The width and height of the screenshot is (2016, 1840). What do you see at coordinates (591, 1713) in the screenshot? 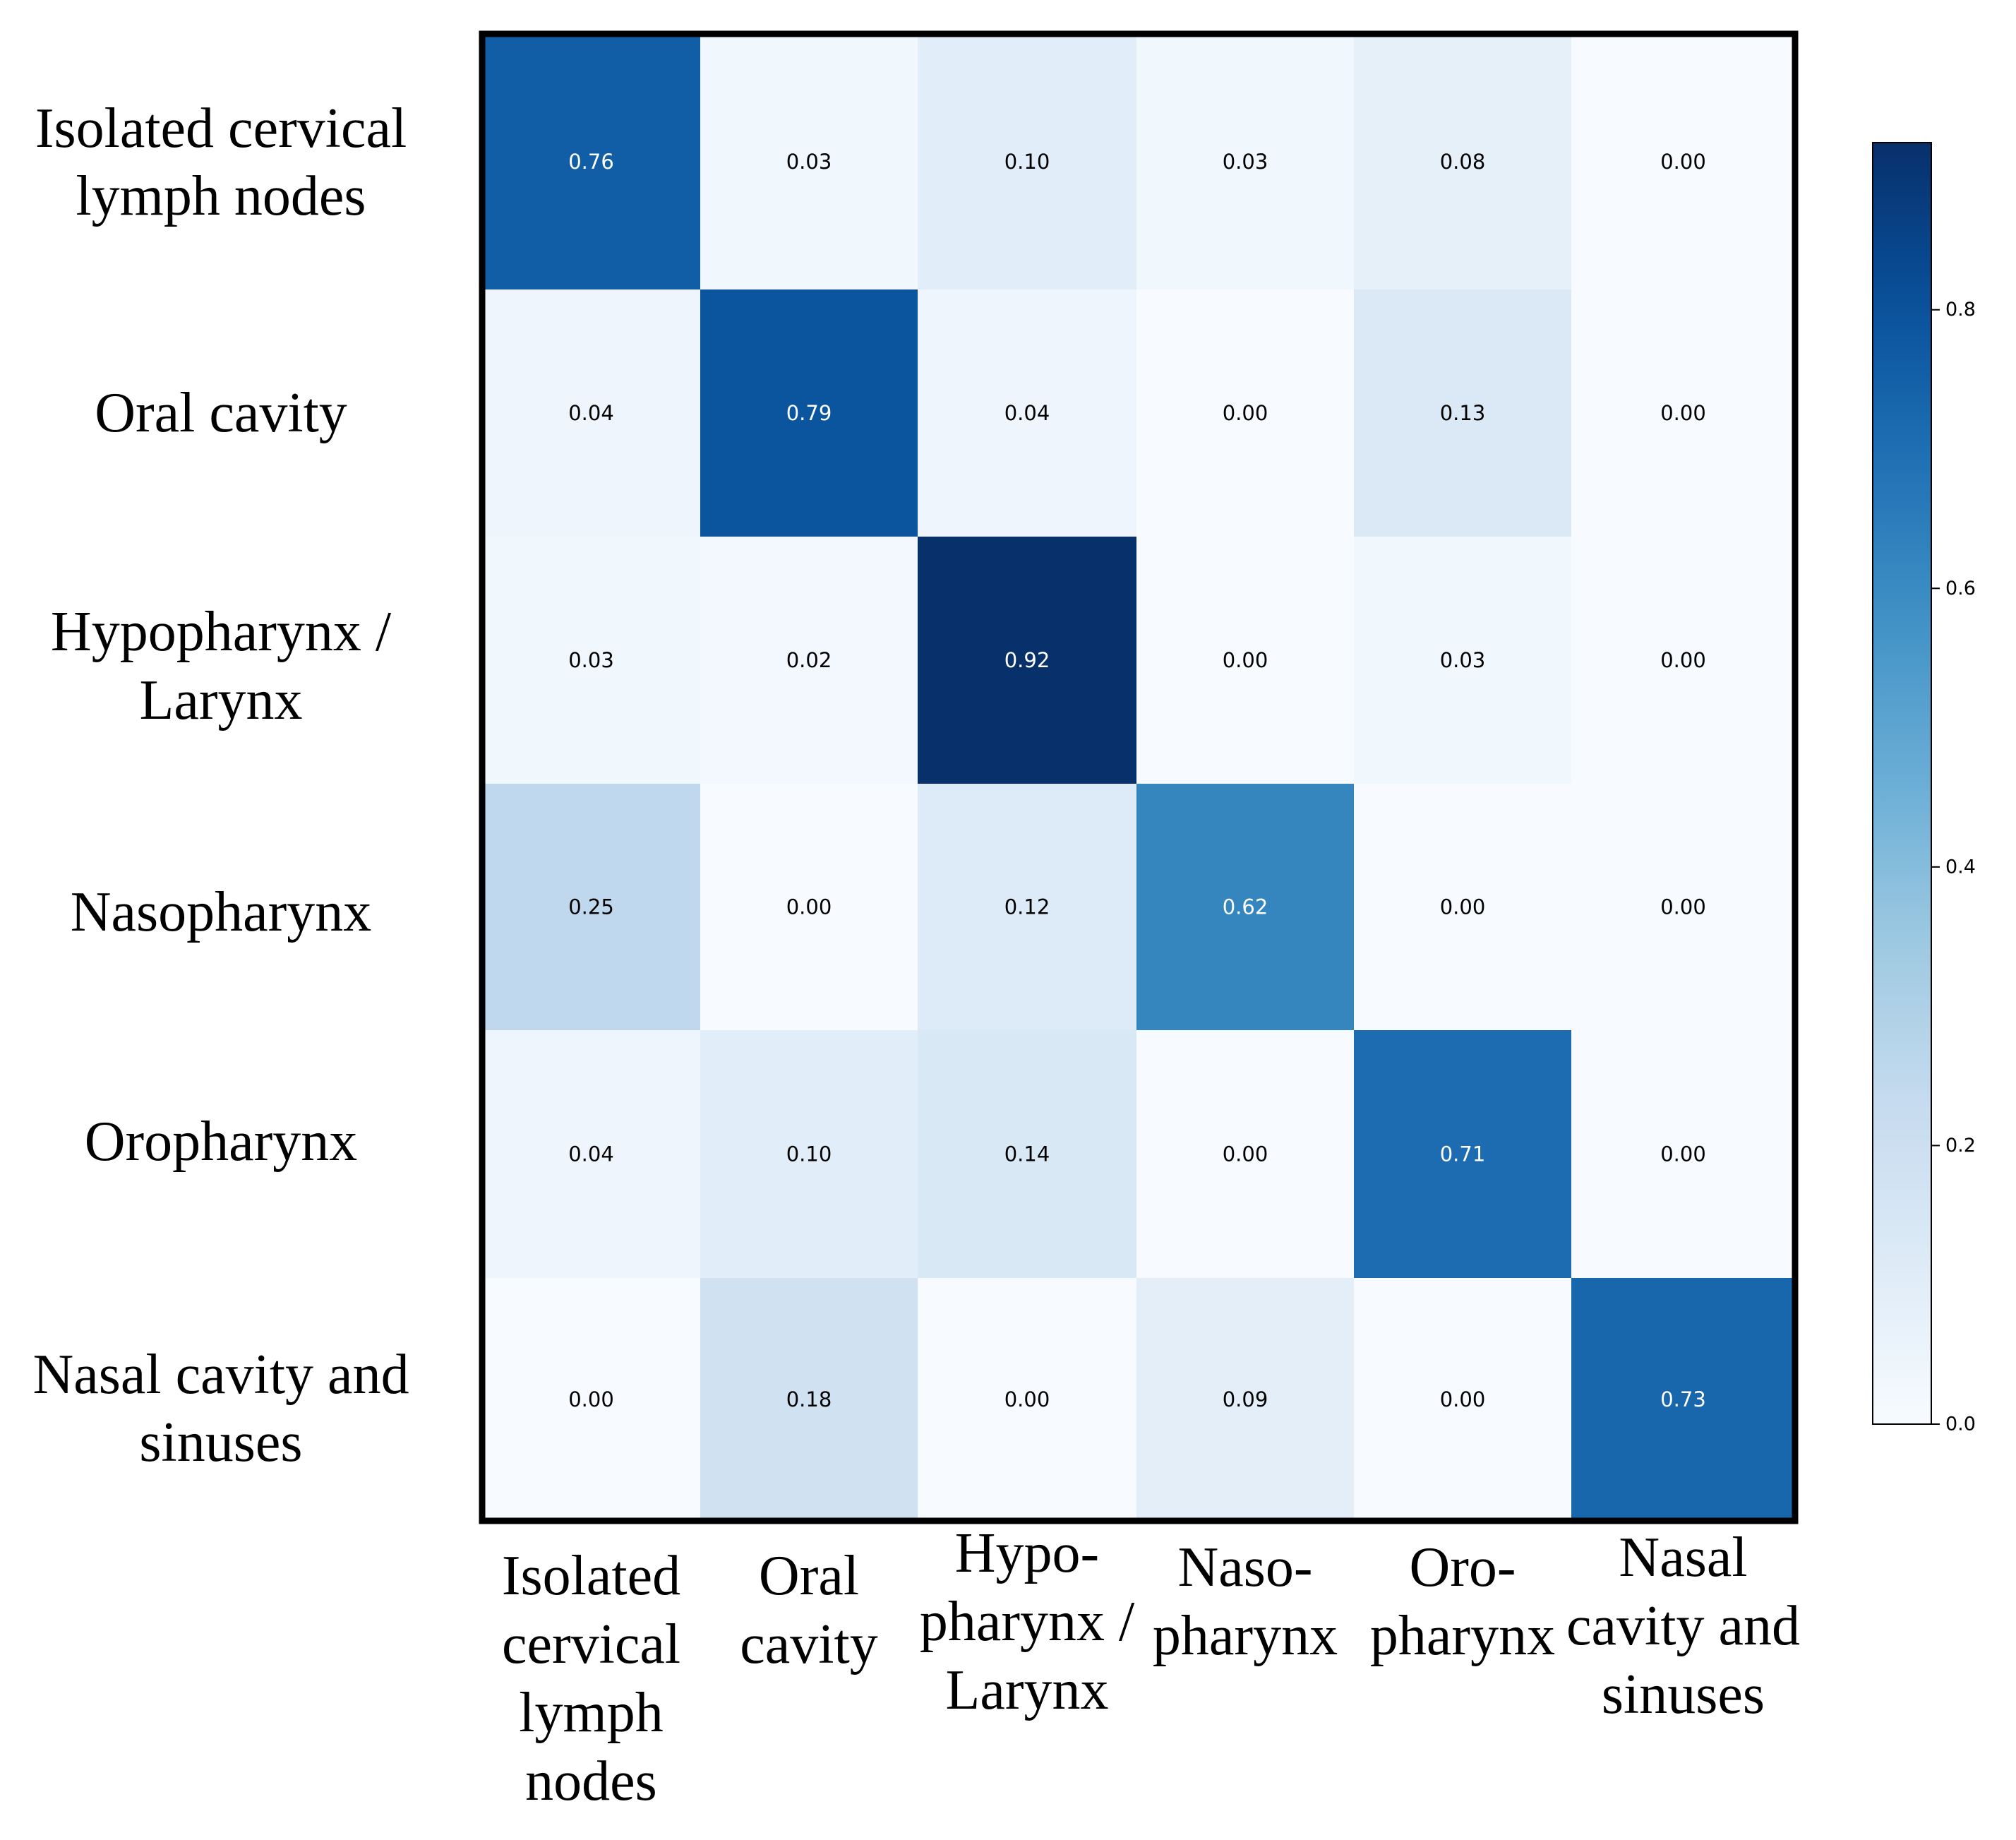
I see `col-label-0-line-2: lymph` at bounding box center [591, 1713].